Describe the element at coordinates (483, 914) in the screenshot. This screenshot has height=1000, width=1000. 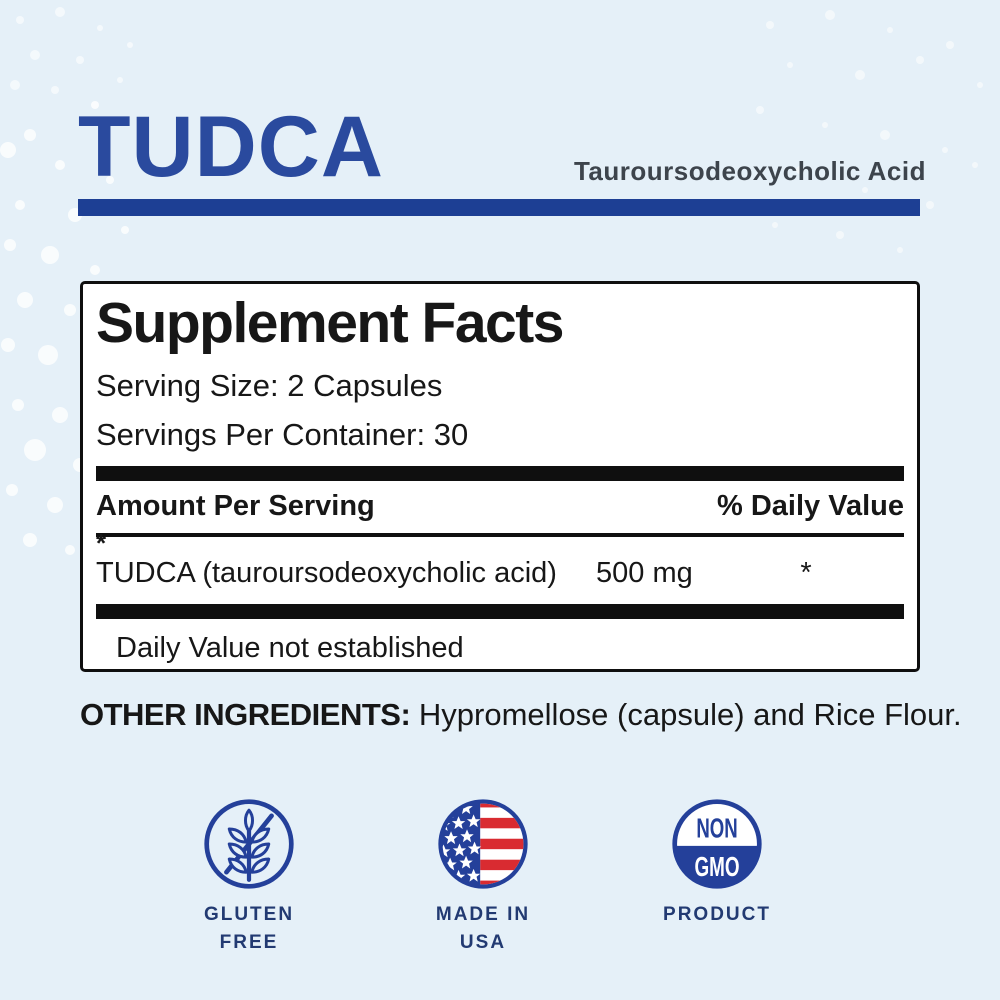
I see `badge-label-line1: MADE IN` at that location.